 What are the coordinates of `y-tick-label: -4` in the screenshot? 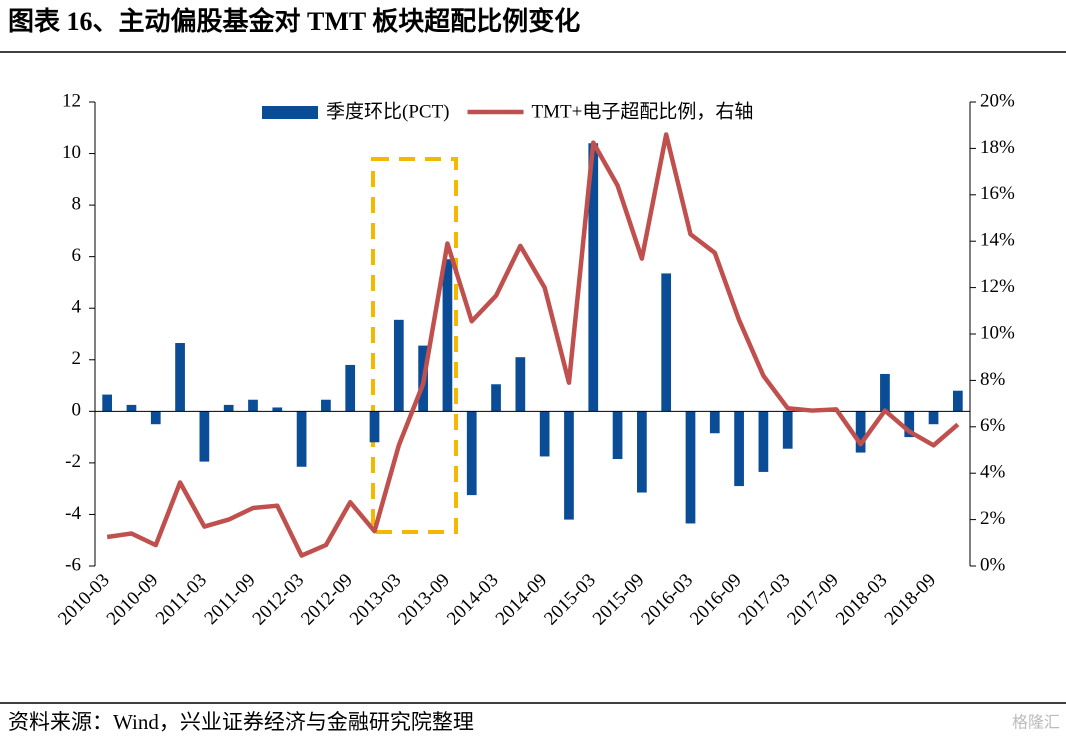 It's located at (73, 513).